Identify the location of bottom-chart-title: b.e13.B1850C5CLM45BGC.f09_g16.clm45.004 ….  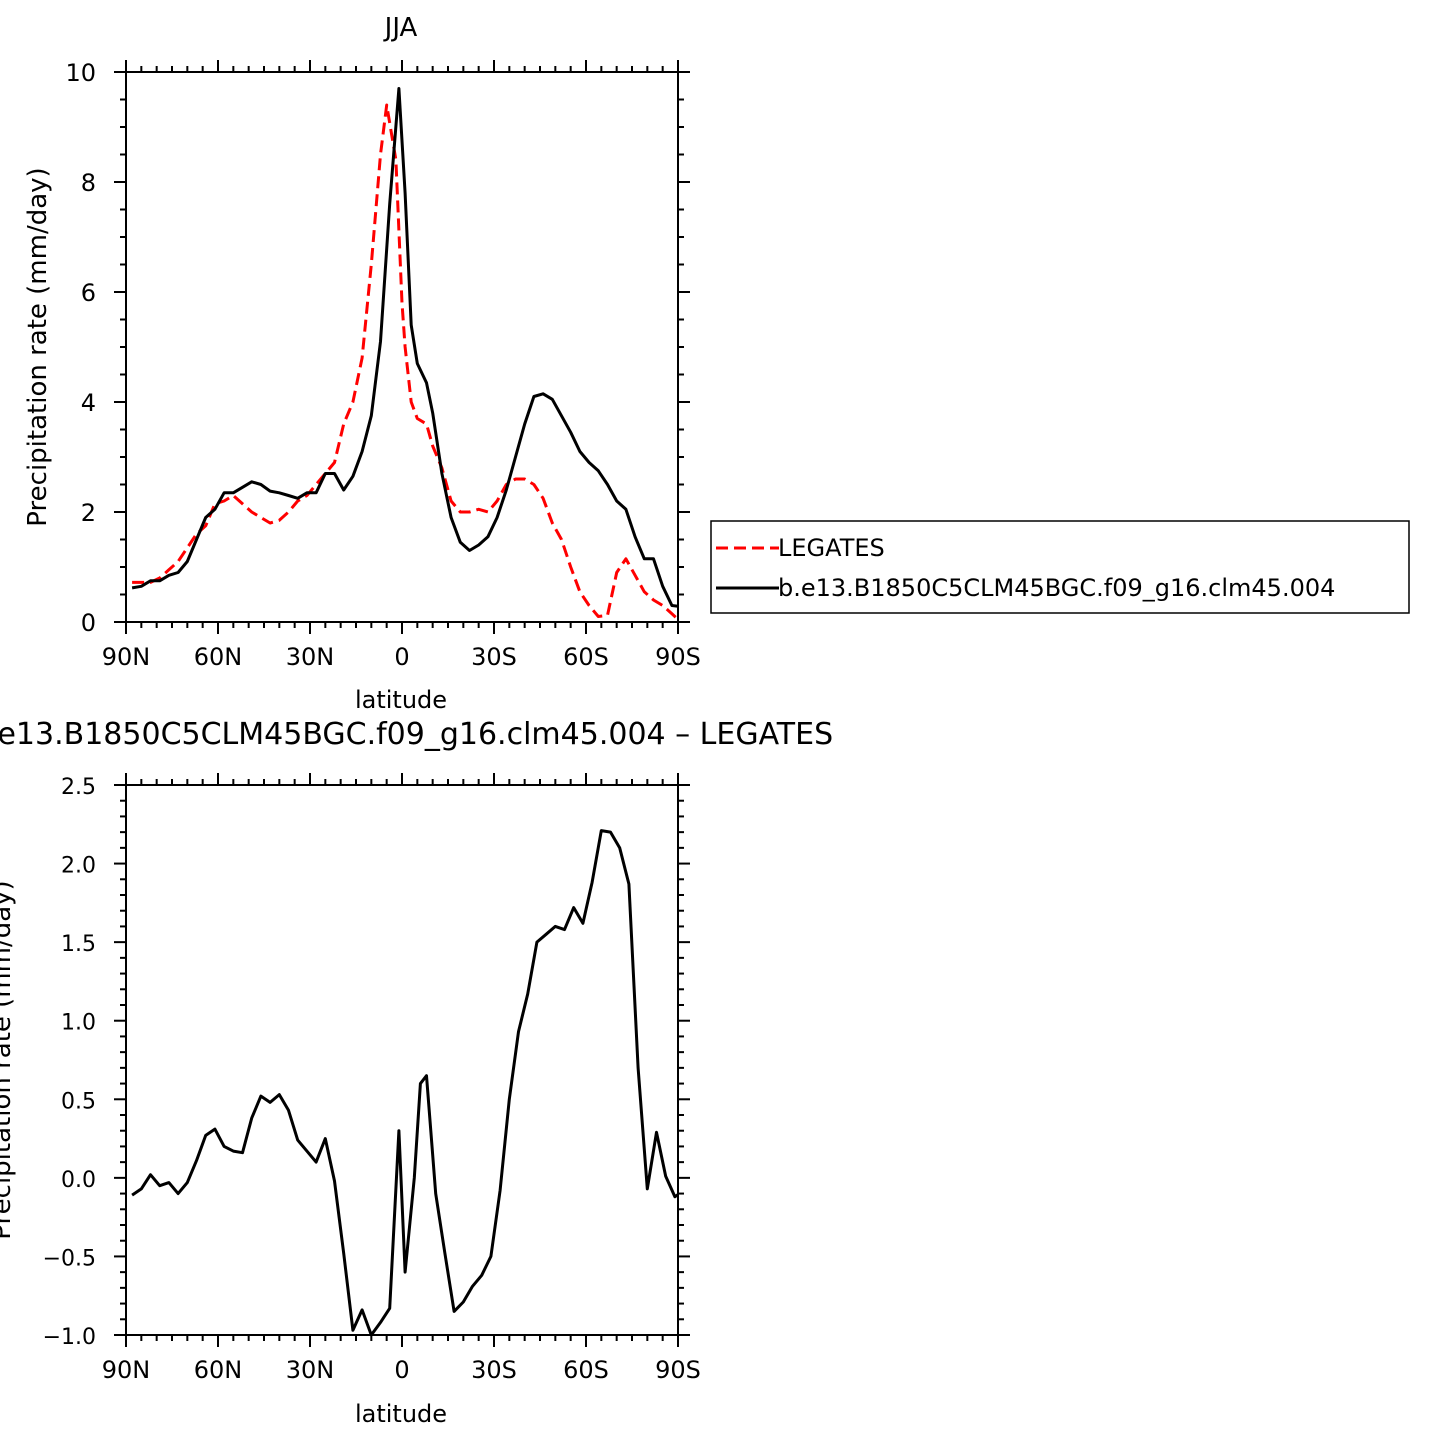
(416, 734).